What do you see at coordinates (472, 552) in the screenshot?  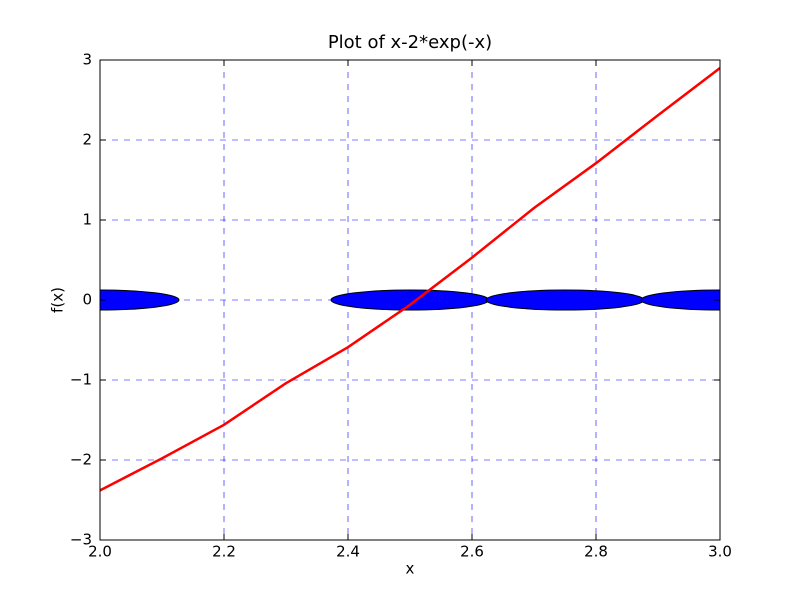 I see `x-tick-label: 2.6` at bounding box center [472, 552].